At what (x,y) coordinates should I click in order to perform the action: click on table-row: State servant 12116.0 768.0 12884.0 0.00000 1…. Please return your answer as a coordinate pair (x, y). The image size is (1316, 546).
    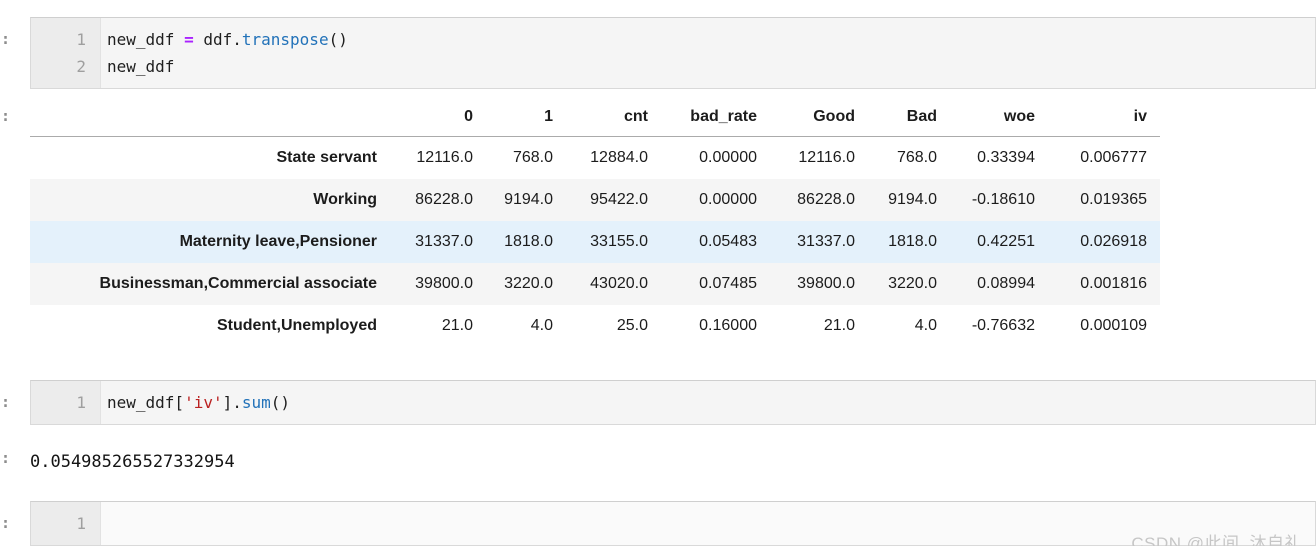
    Looking at the image, I should click on (595, 158).